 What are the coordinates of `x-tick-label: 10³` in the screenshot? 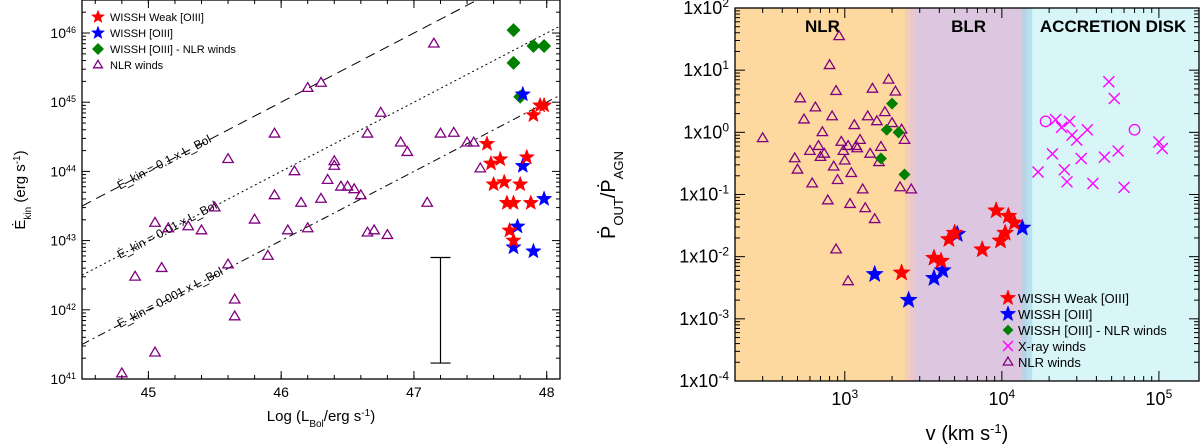 It's located at (844, 398).